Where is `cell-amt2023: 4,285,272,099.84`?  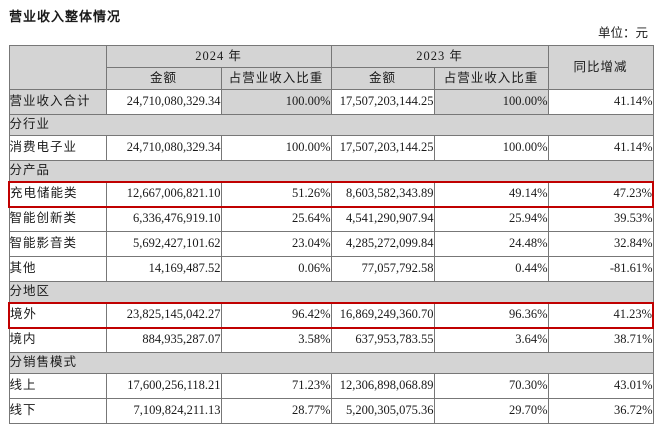 cell-amt2023: 4,285,272,099.84 is located at coordinates (382, 244).